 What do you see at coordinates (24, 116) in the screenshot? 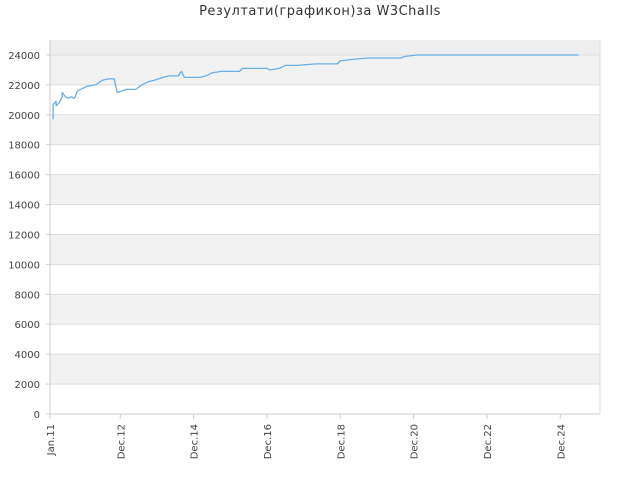
I see `y-tick-label: 20000` at bounding box center [24, 116].